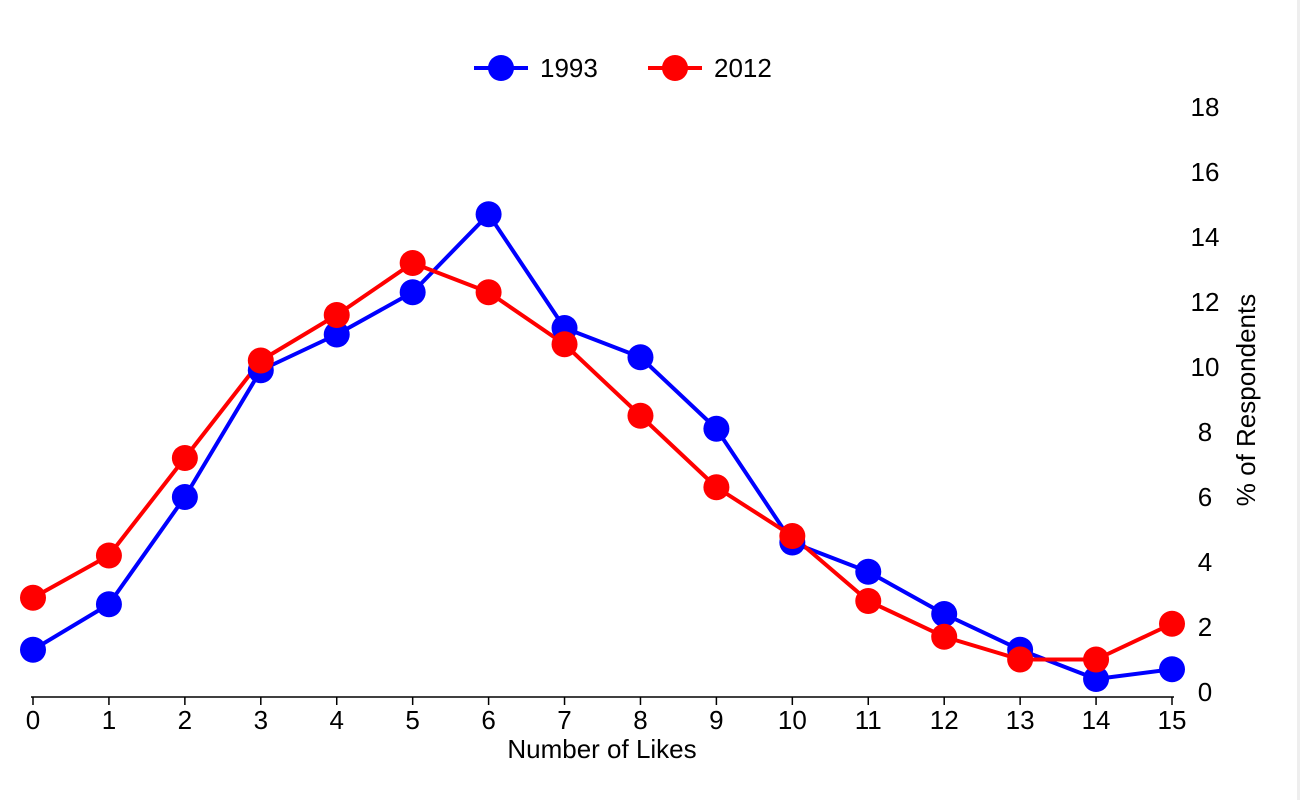  What do you see at coordinates (336, 720) in the screenshot?
I see `x-tick-label: 4` at bounding box center [336, 720].